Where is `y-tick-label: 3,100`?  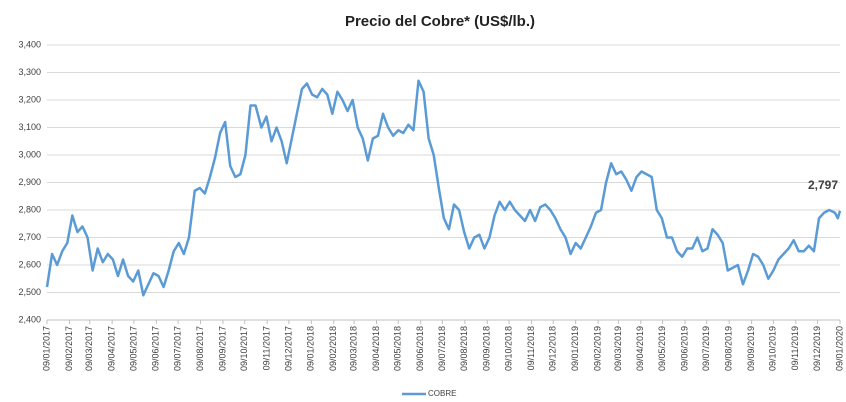
y-tick-label: 3,100 is located at coordinates (29, 127).